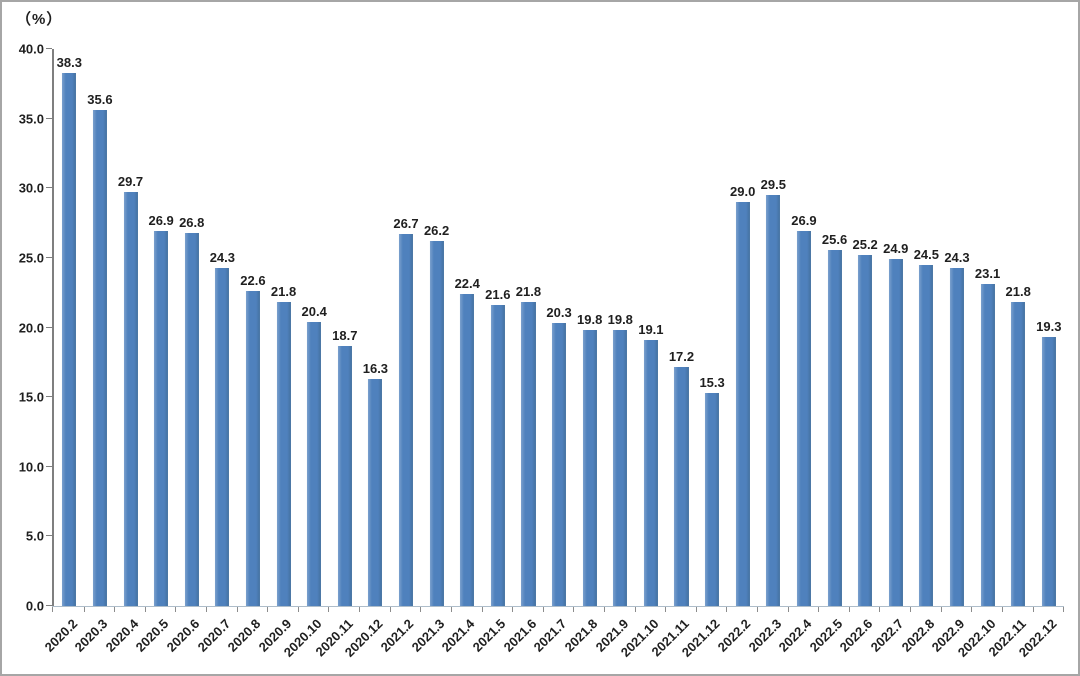 This screenshot has height=676, width=1080. I want to click on x-axis-line, so click(558, 606).